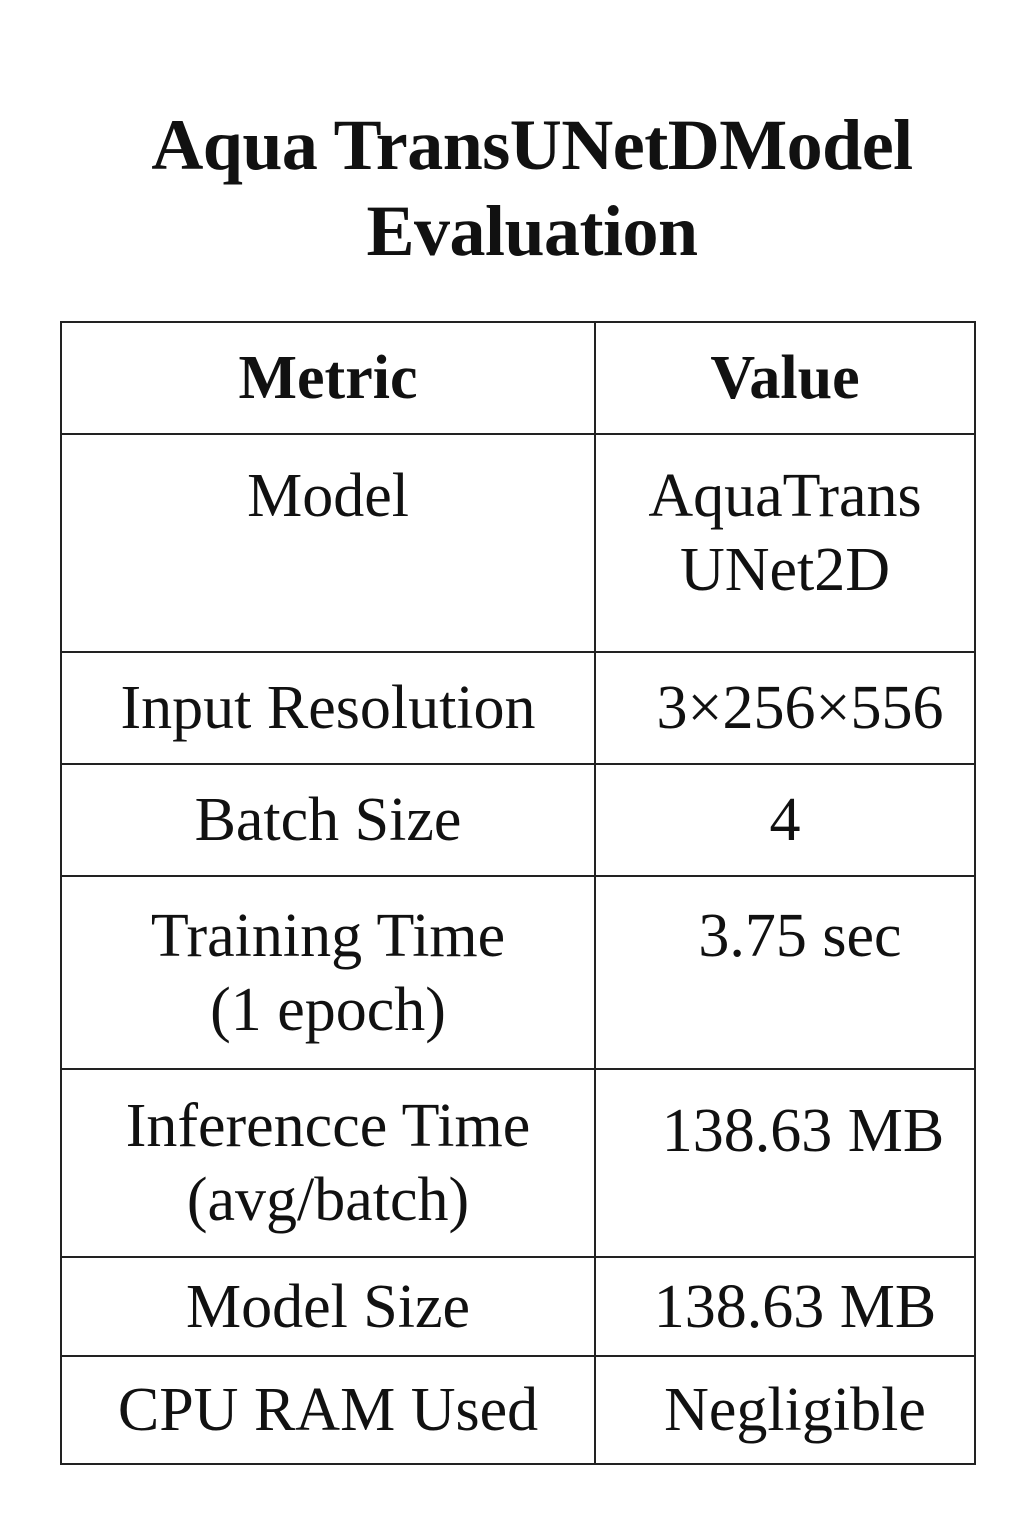 Image resolution: width=1024 pixels, height=1536 pixels. I want to click on metric-cell: CPU RAM Used, so click(328, 1410).